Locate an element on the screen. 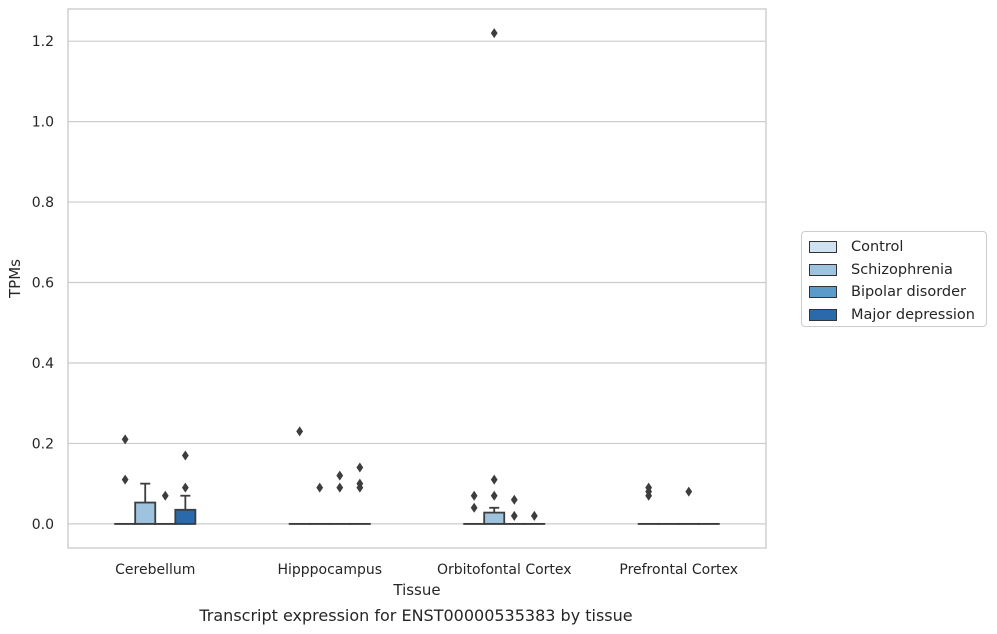  y-axis-label: TPMs is located at coordinates (15, 279).